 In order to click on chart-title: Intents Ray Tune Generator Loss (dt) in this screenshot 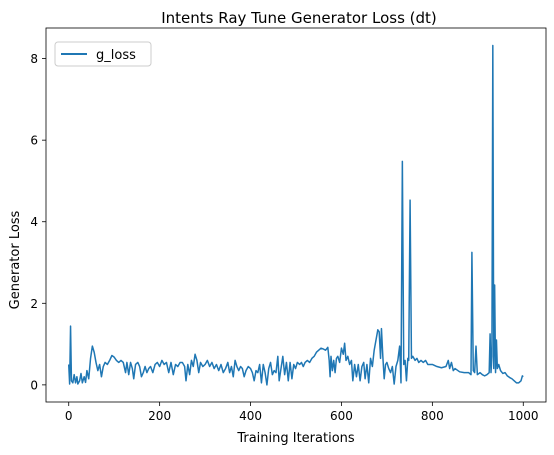, I will do `click(299, 18)`.